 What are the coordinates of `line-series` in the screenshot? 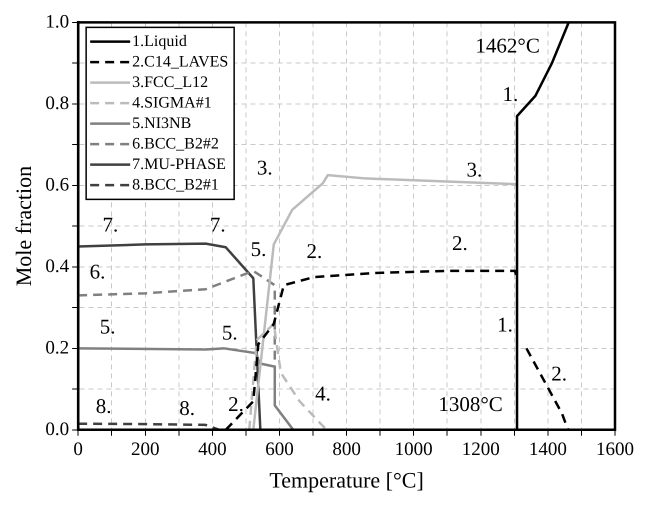 It's located at (149, 426).